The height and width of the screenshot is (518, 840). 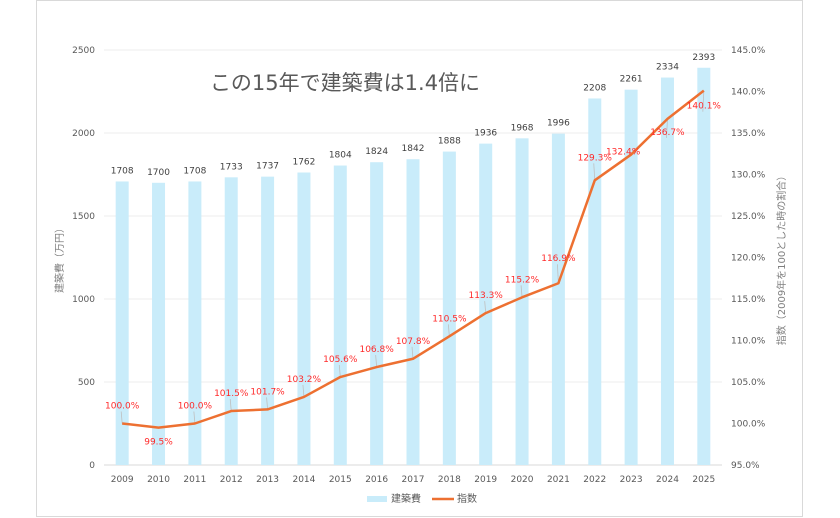 I want to click on line-label: 101.5%, so click(x=231, y=394).